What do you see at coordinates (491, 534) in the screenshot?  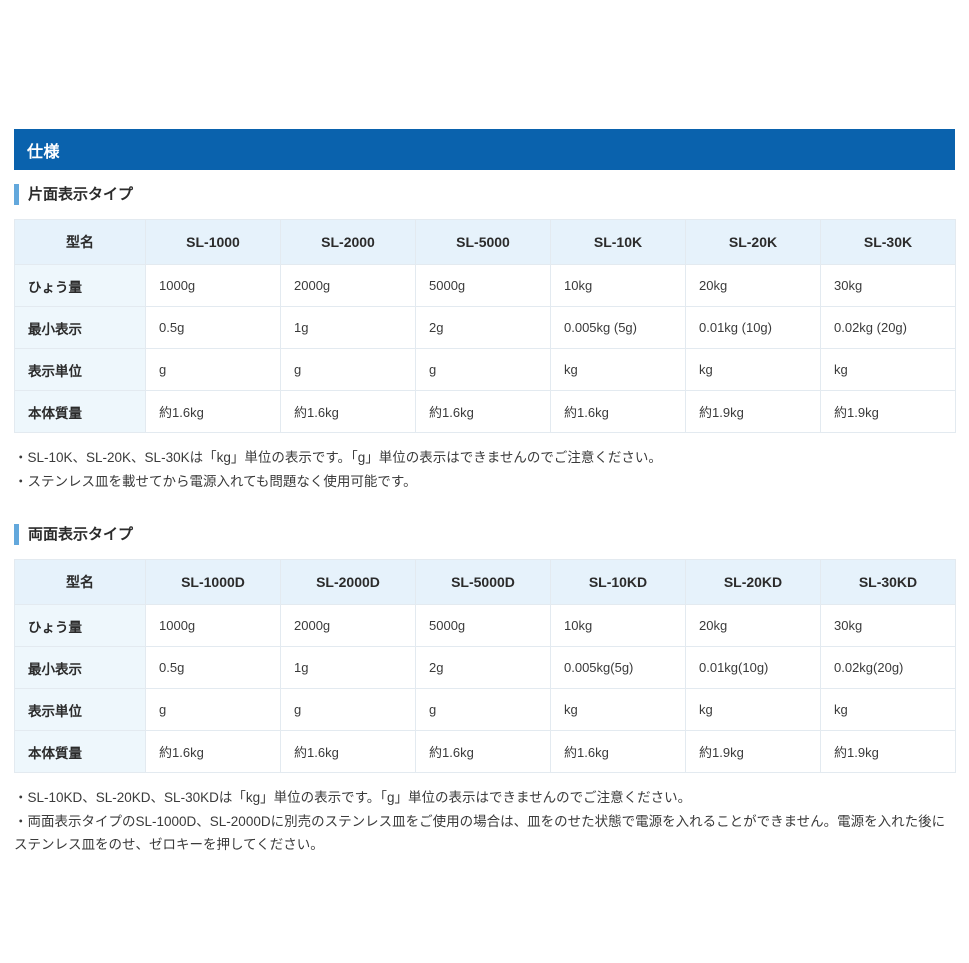 I see `section-heading-dual: 両面表示タイプ` at bounding box center [491, 534].